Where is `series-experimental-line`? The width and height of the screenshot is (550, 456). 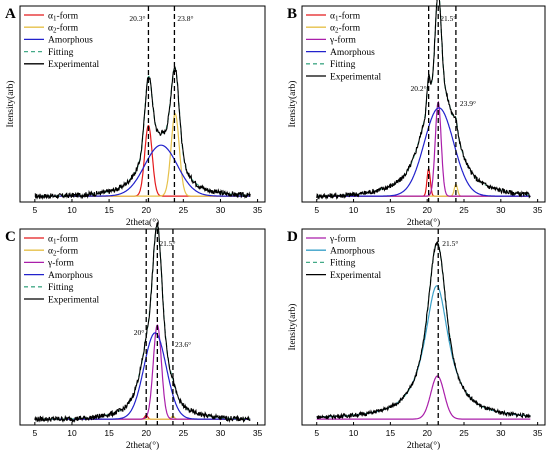 series-experimental-line is located at coordinates (142, 133).